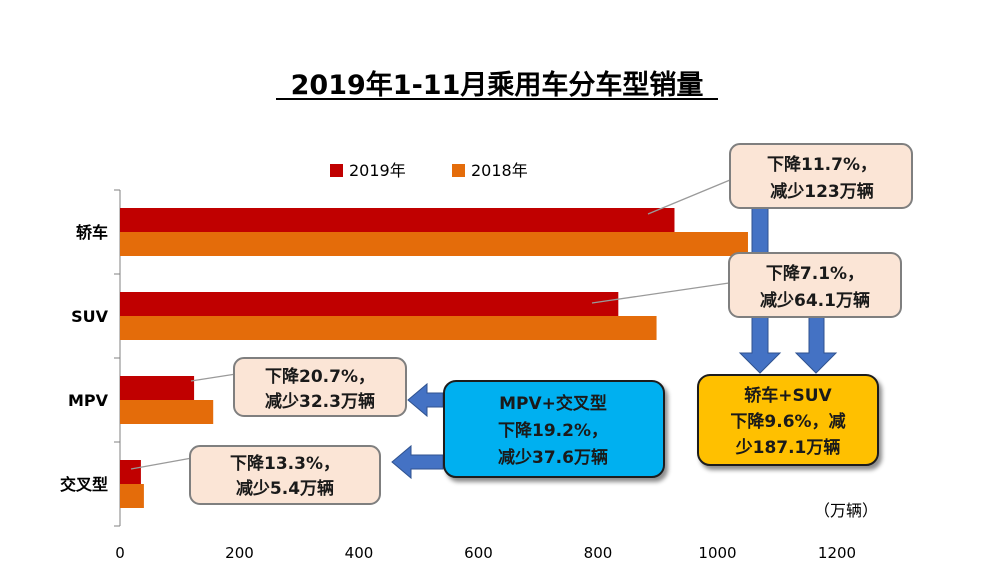 The image size is (1000, 588). Describe the element at coordinates (213, 377) in the screenshot. I see `pointer-mpv` at that location.